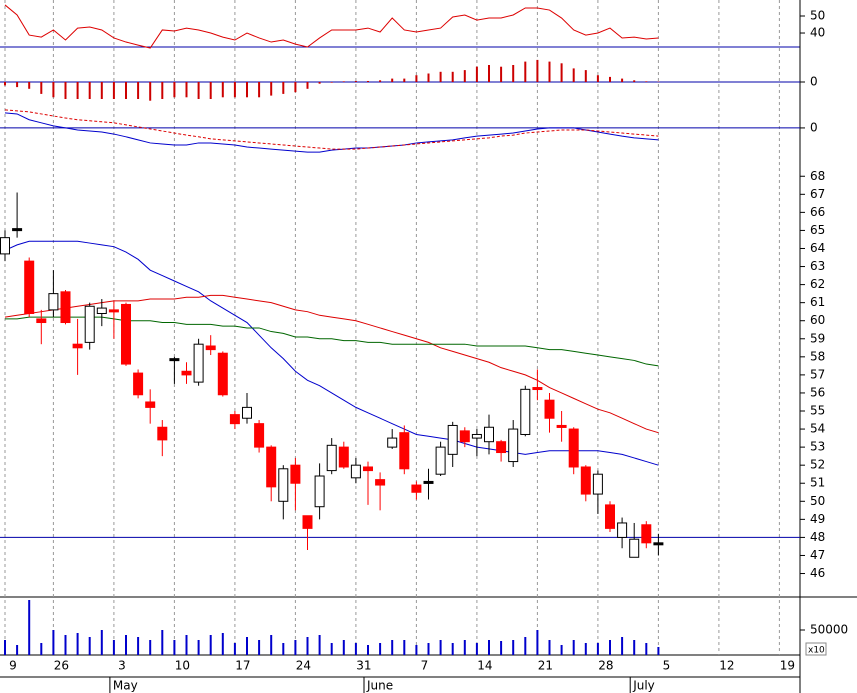 The image size is (857, 693). Describe the element at coordinates (605, 666) in the screenshot. I see `x-tick-label: 28` at that location.